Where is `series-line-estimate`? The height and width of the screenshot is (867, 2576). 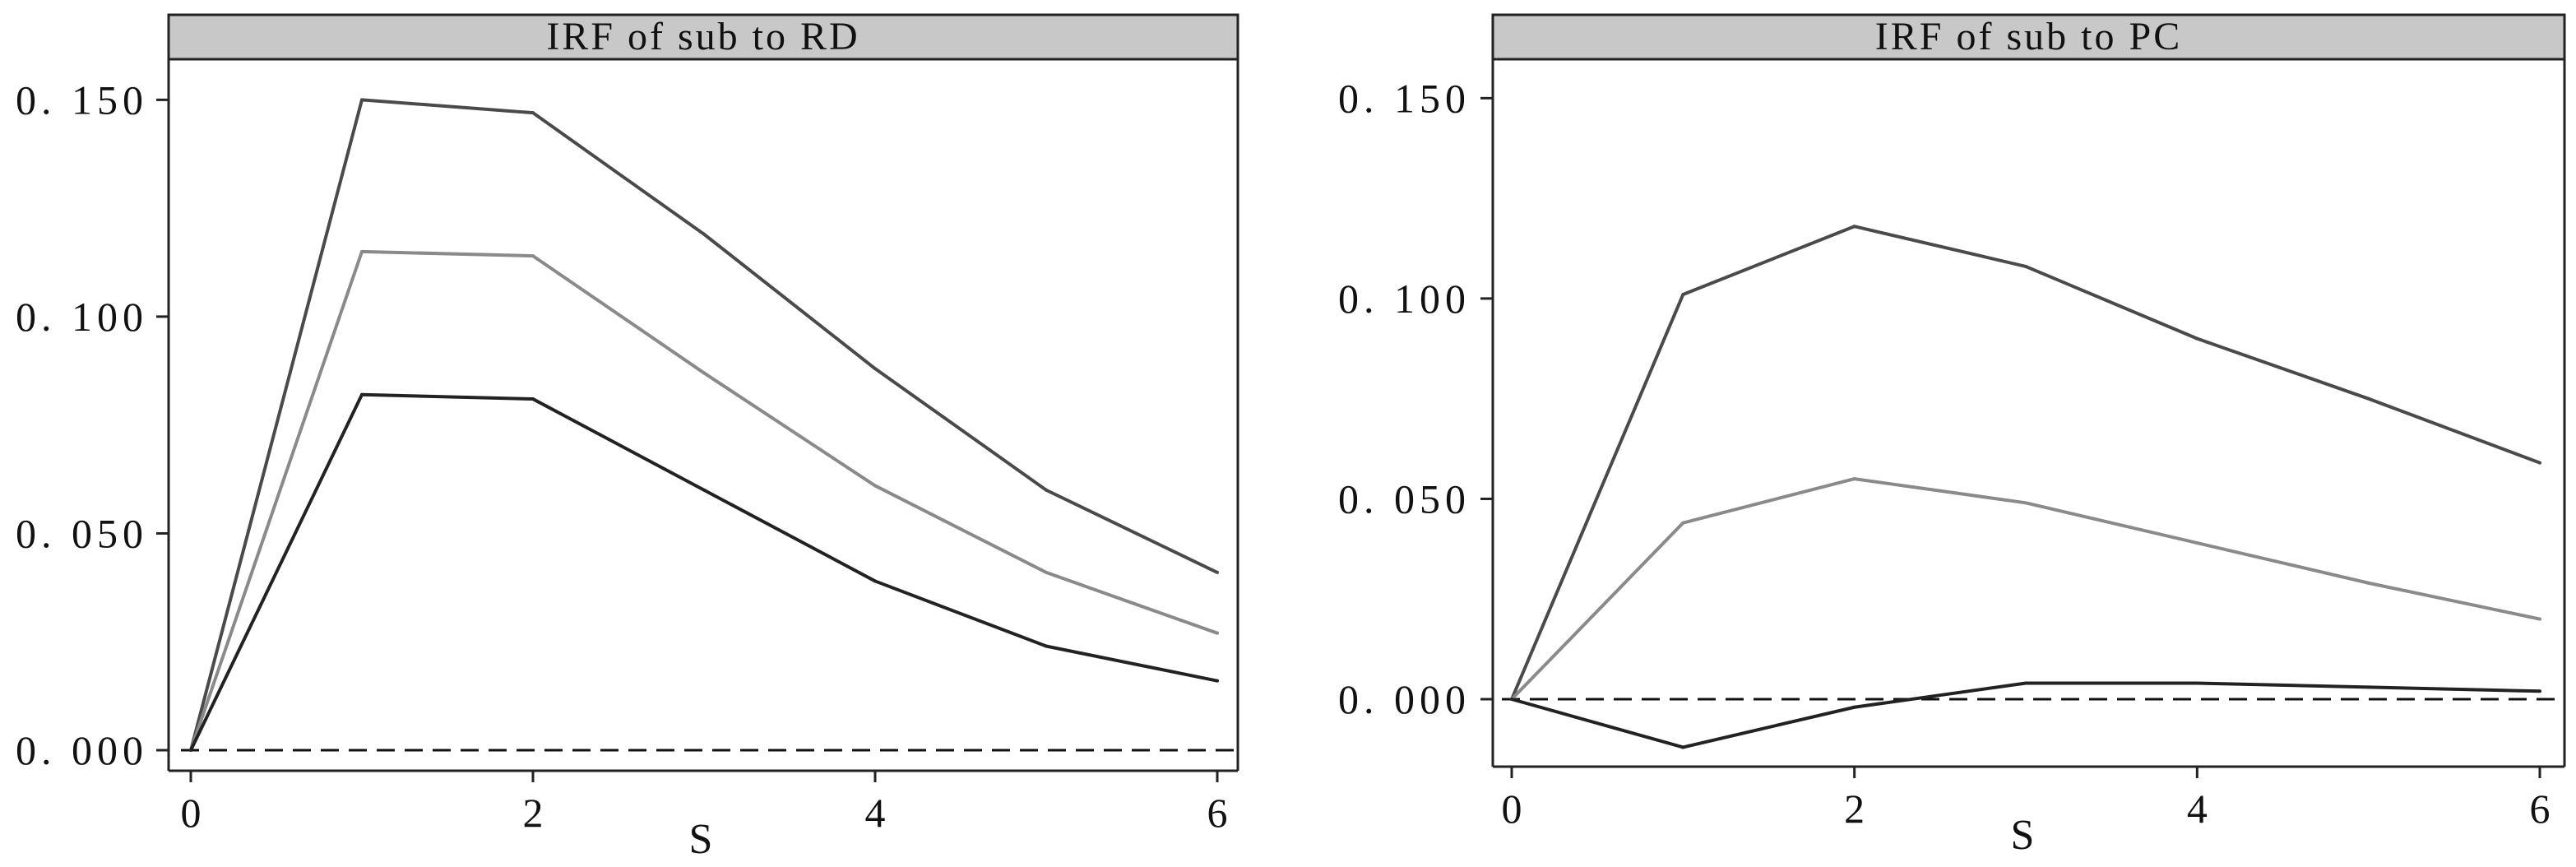 series-line-estimate is located at coordinates (2026, 589).